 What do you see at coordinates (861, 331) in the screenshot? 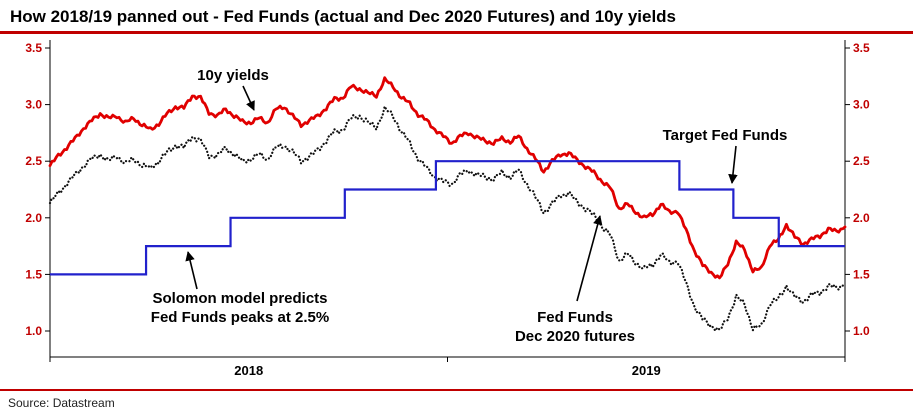
I see `y-axis-label-right: 1.0` at bounding box center [861, 331].